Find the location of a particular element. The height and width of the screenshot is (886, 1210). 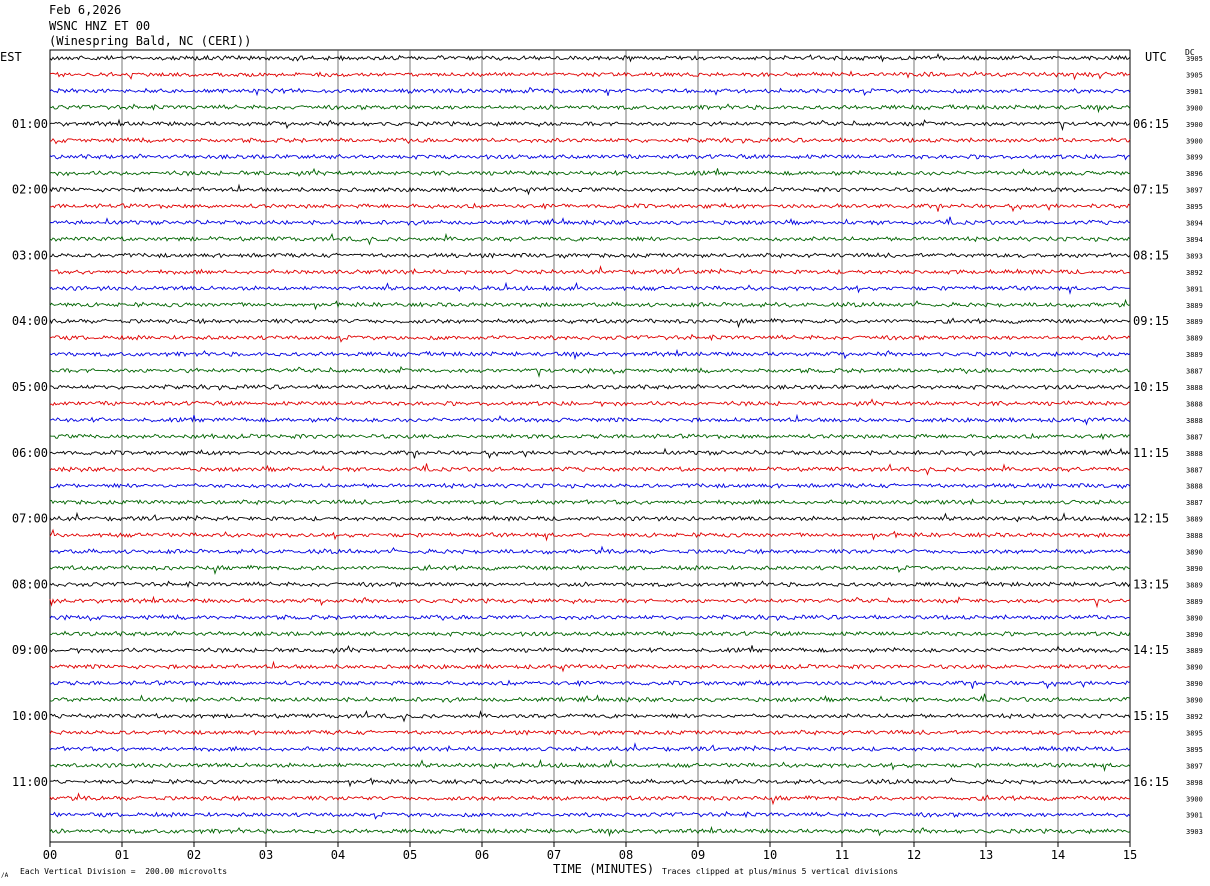

left-hour-label: 10:00 is located at coordinates (30, 716).